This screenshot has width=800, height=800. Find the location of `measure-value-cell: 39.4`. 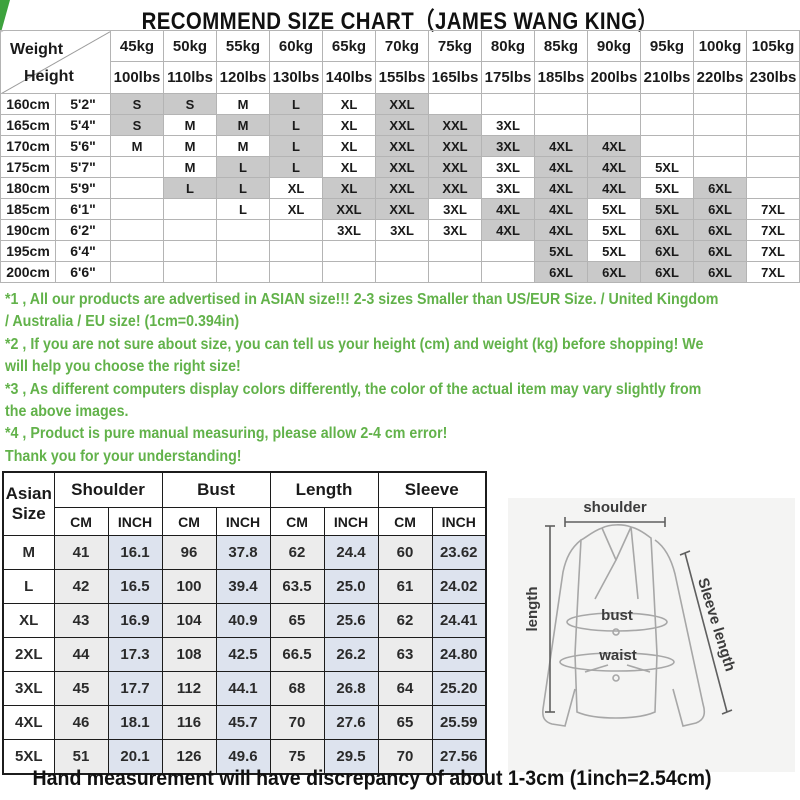

measure-value-cell: 39.4 is located at coordinates (243, 586).